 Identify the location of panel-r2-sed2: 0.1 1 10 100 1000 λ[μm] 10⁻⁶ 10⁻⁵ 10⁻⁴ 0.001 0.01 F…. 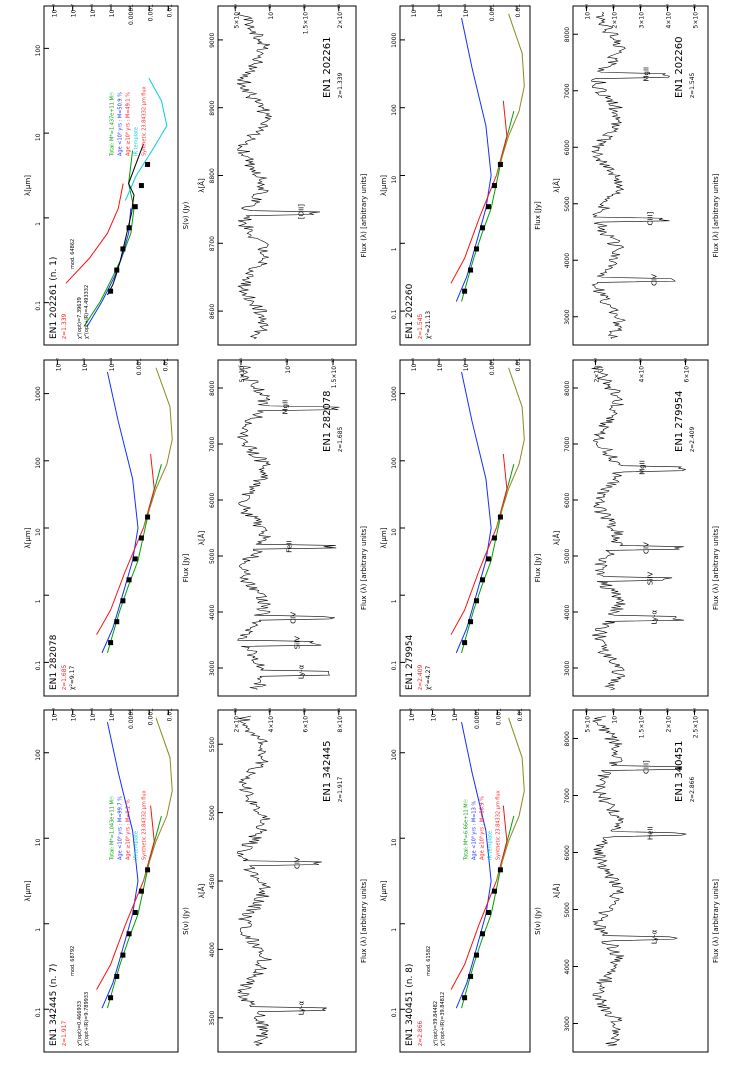
(461, 527).